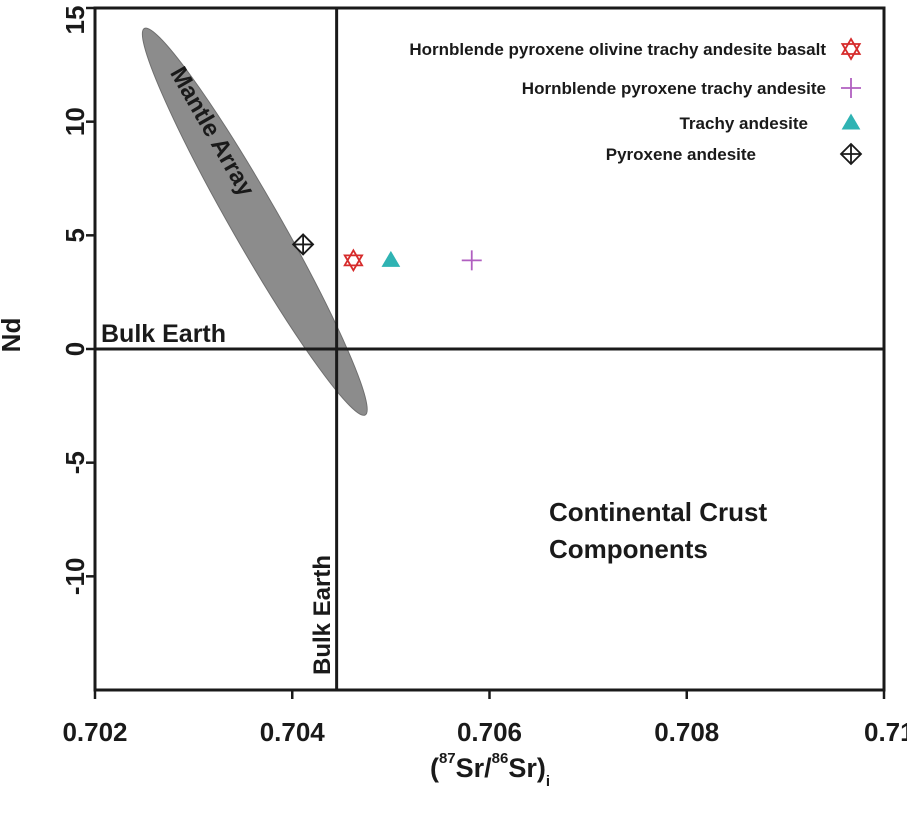 This screenshot has width=907, height=822. Describe the element at coordinates (75, 349) in the screenshot. I see `y-tick-label: 0` at that location.